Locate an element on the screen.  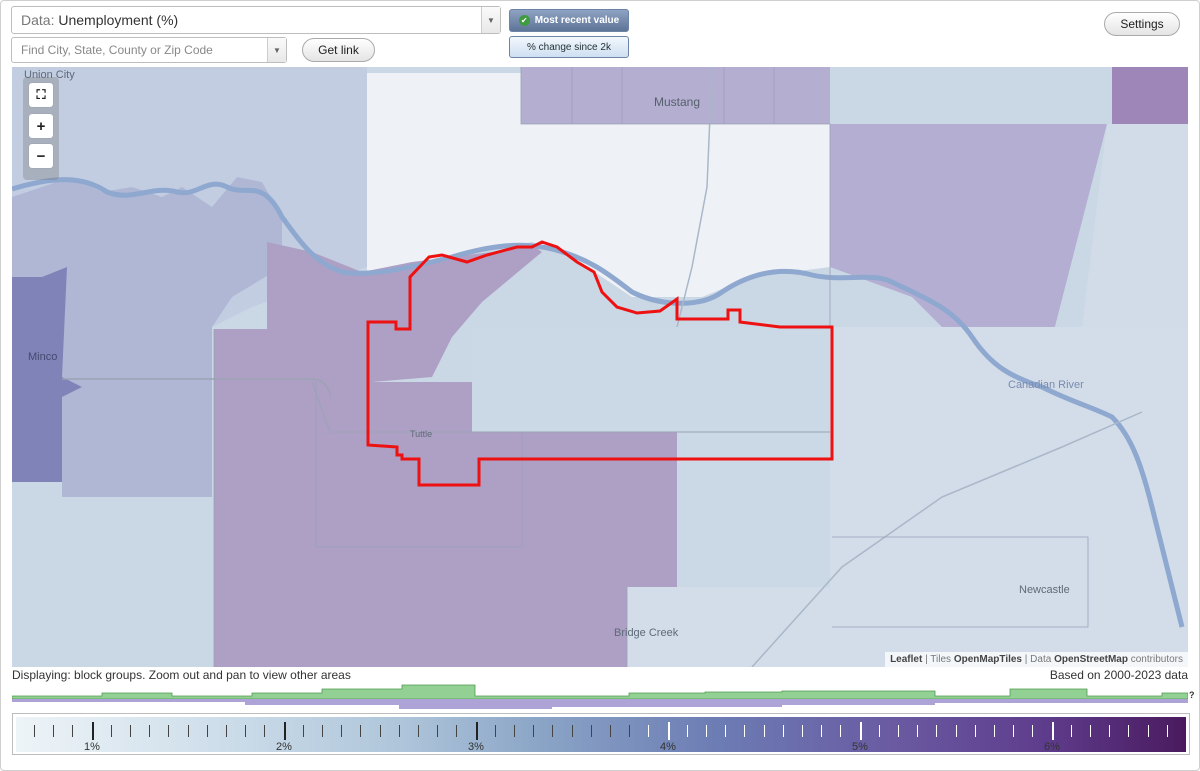
region-white-north is located at coordinates (598, 185).